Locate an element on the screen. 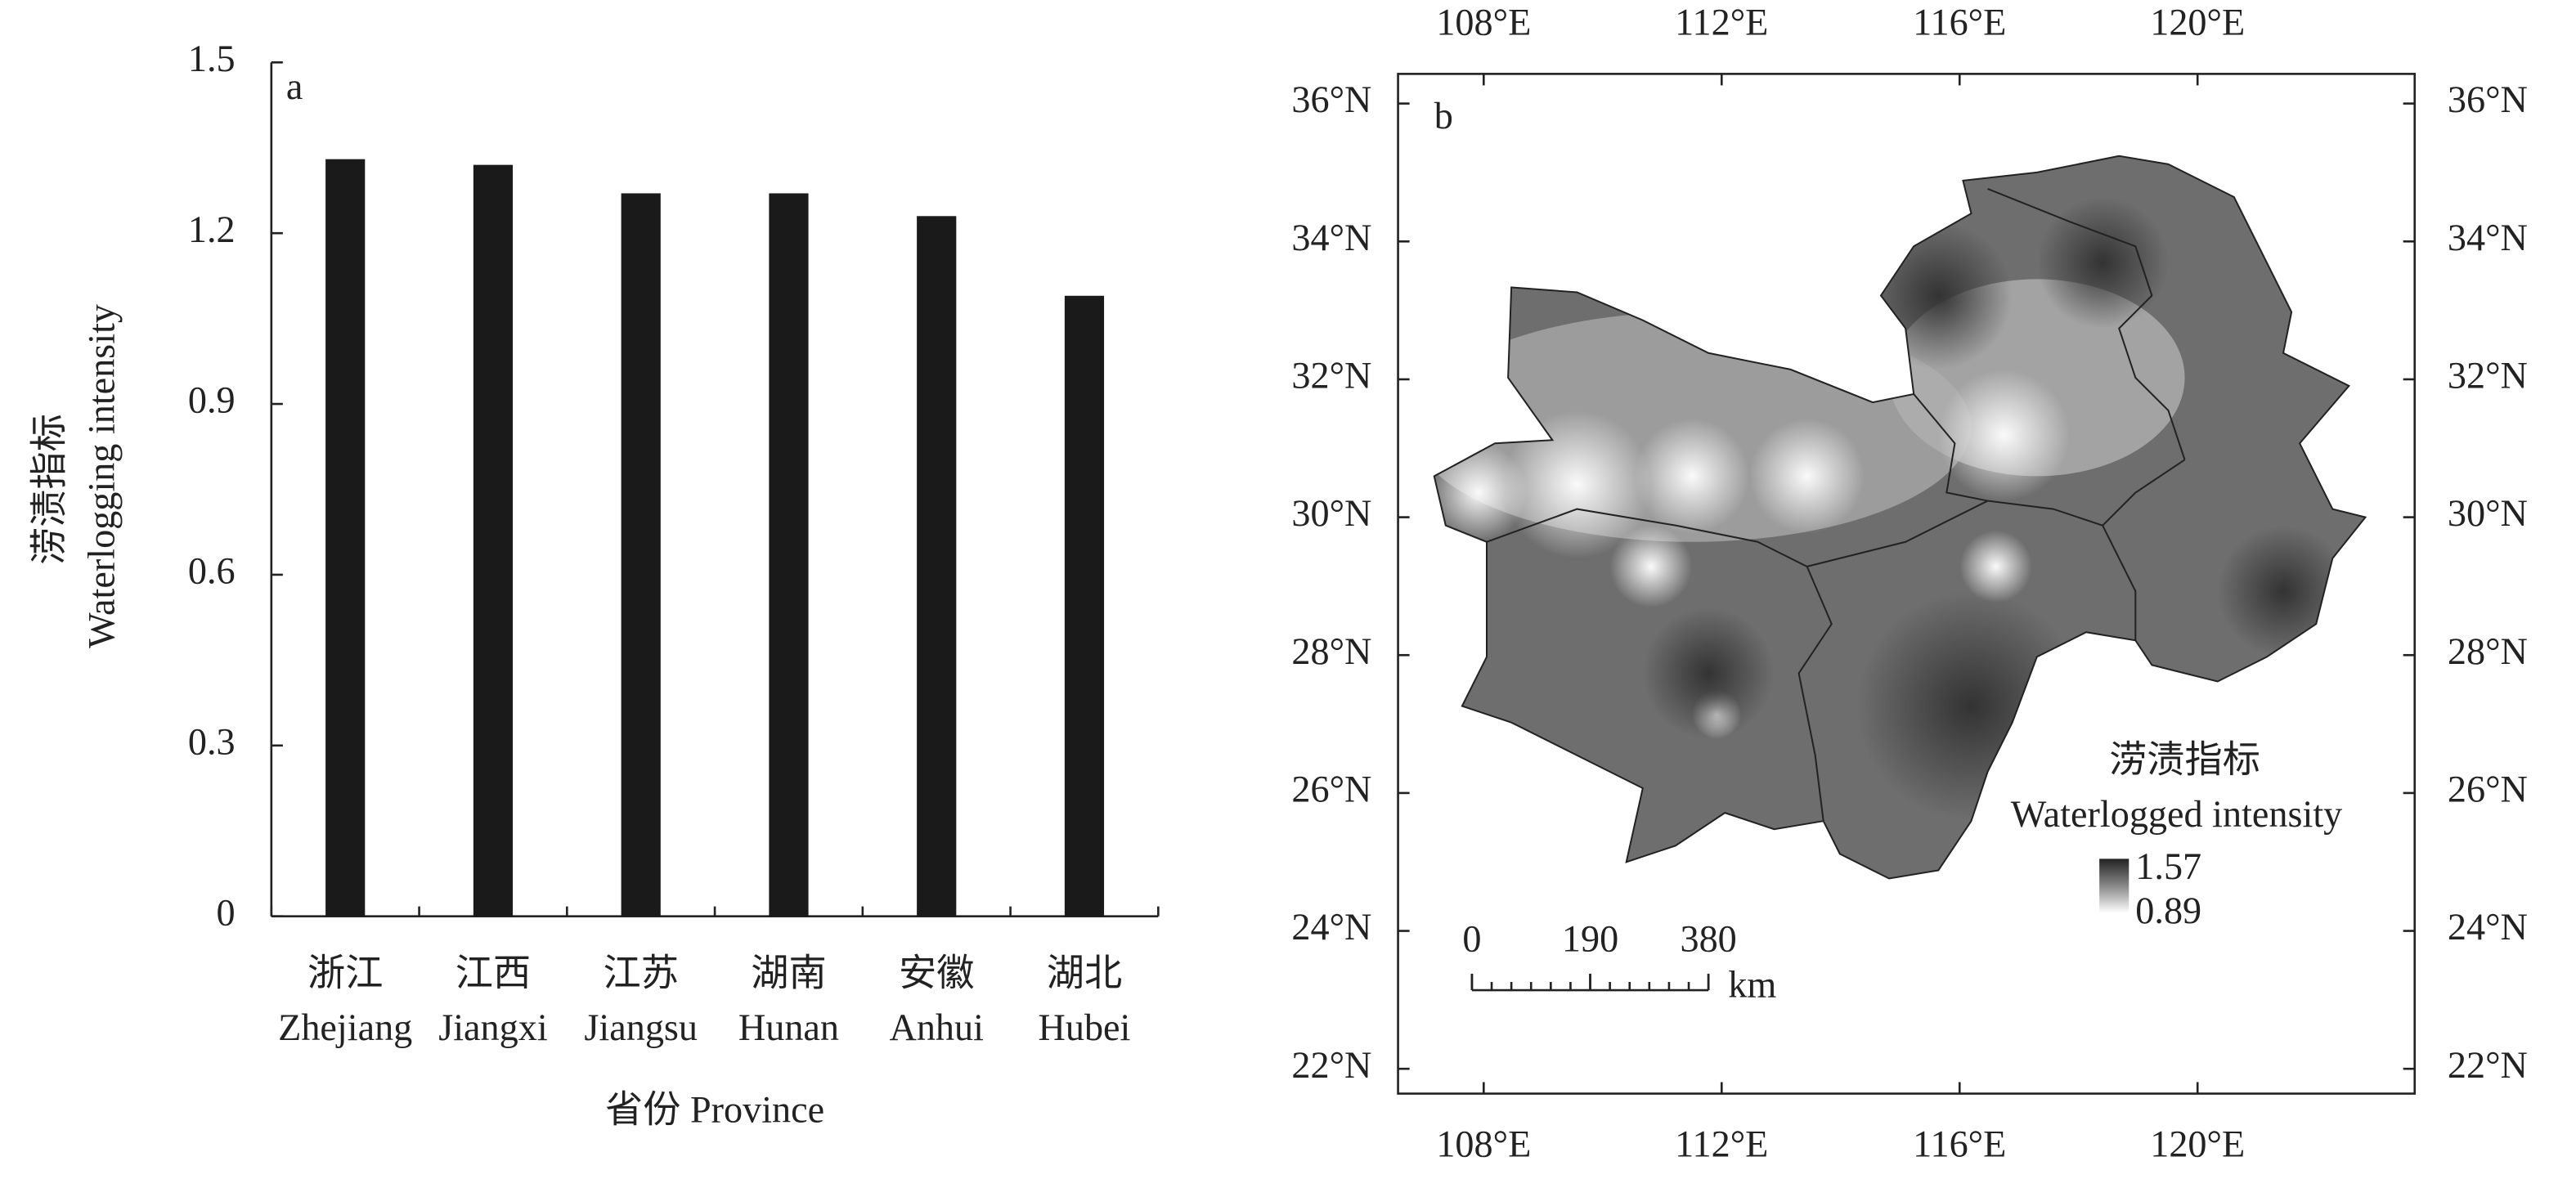 This screenshot has width=2576, height=1179. scale-bar-label: 0 is located at coordinates (1471, 938).